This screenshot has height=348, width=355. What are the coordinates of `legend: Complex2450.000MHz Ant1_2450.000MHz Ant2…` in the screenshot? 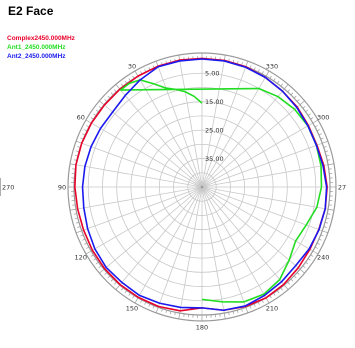 It's located at (41, 47).